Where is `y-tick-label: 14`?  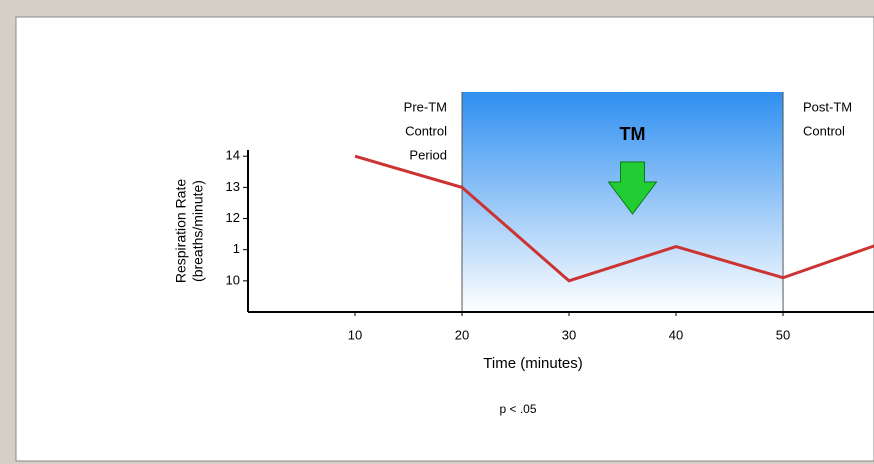
y-tick-label: 14 is located at coordinates (233, 155).